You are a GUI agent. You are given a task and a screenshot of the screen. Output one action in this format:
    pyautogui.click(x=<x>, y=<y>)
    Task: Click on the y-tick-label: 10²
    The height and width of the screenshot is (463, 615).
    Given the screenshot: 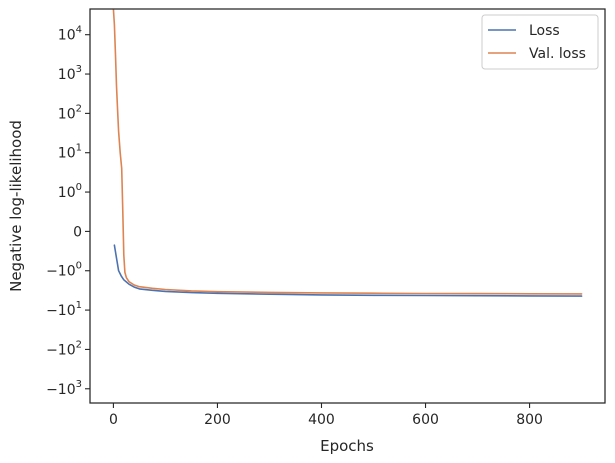 What is the action you would take?
    pyautogui.click(x=70, y=112)
    